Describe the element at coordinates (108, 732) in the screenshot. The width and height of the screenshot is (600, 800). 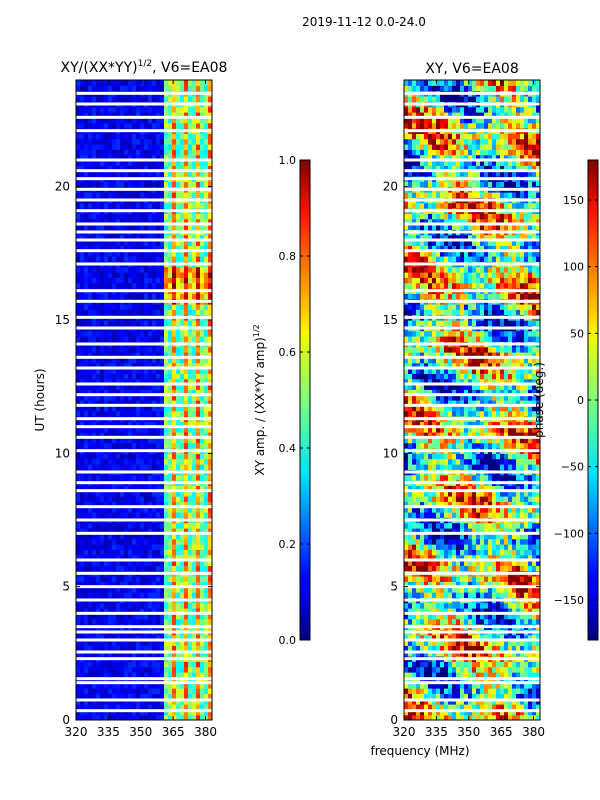
I see `x-tick-label: 335` at that location.